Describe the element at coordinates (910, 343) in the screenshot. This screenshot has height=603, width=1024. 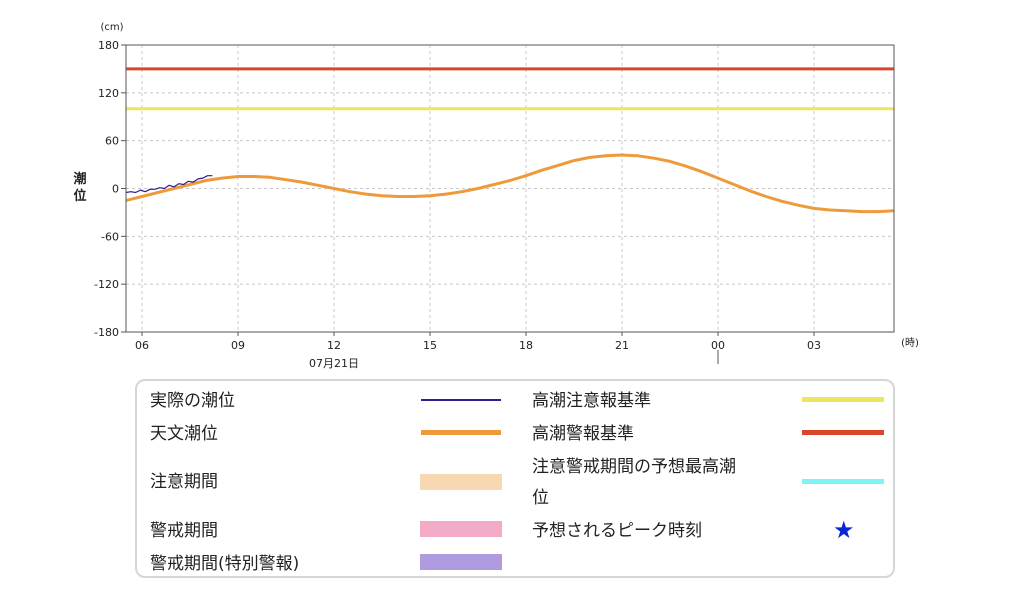
I see `x-unit-label: (時)` at that location.